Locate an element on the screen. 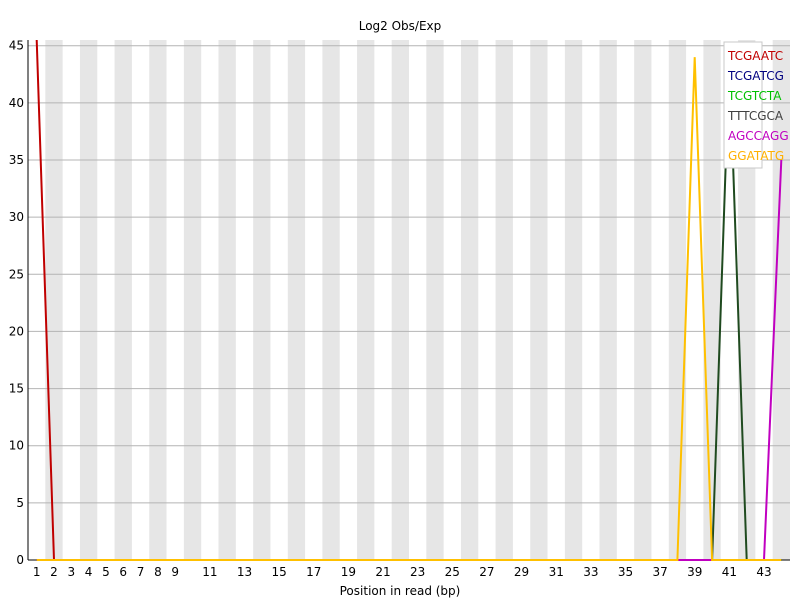  legend-box is located at coordinates (743, 105).